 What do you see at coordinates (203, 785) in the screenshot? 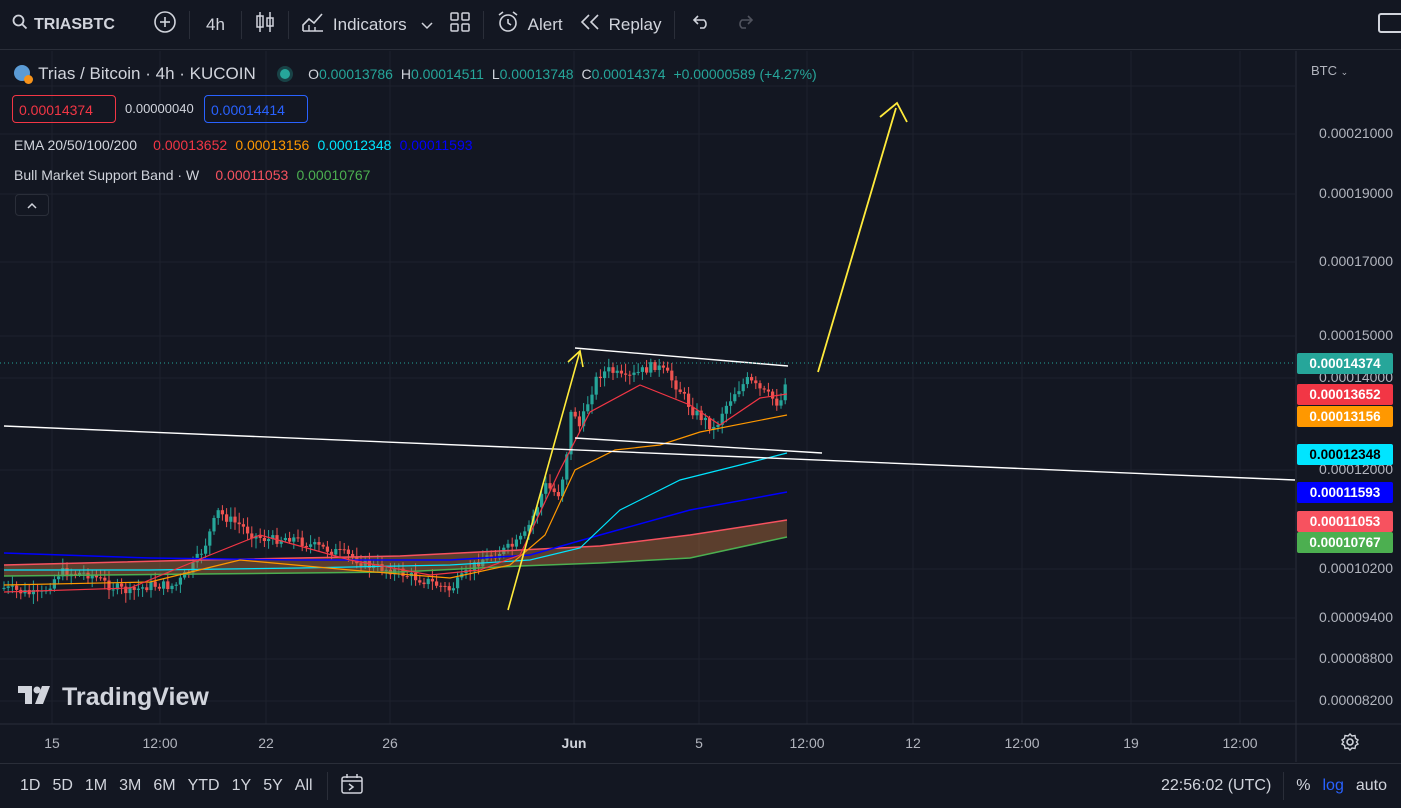
I see `range-button-ytd: YTD` at bounding box center [203, 785].